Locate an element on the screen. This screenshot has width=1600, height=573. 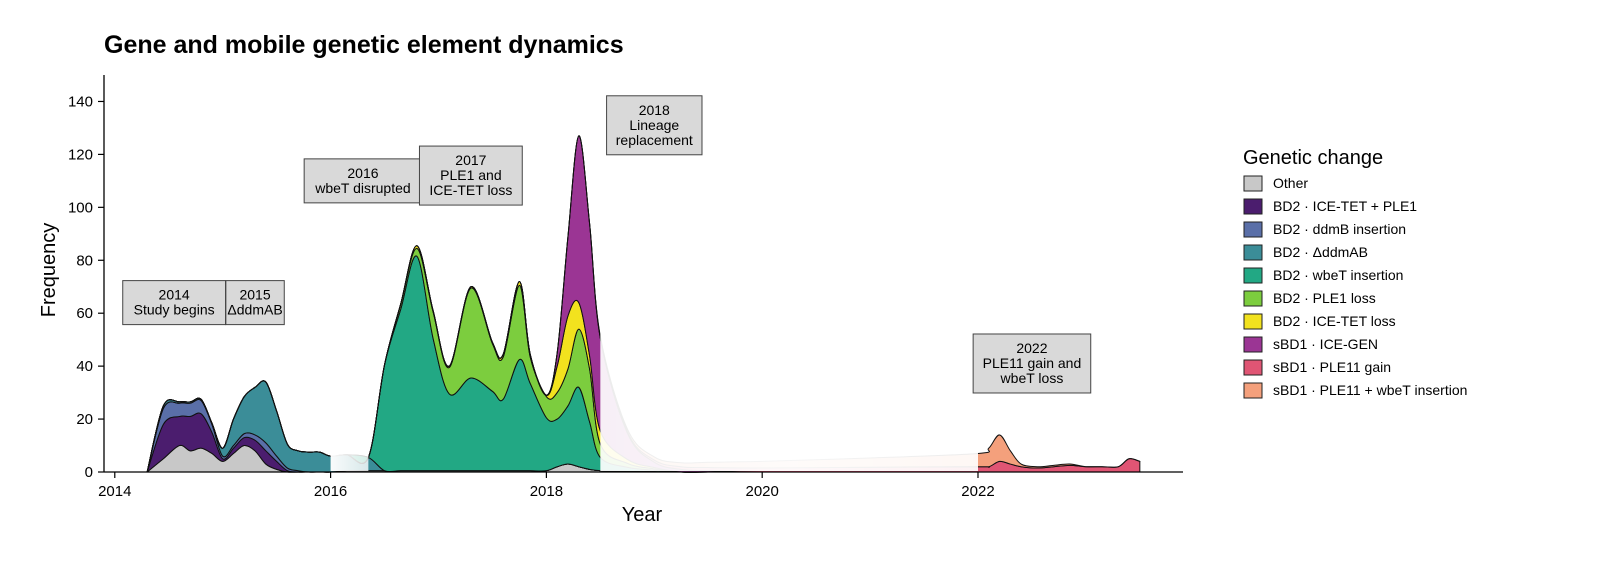
legend-item-sbd1-ice-gen: sBD1 · ICE-GEN is located at coordinates (1310, 344).